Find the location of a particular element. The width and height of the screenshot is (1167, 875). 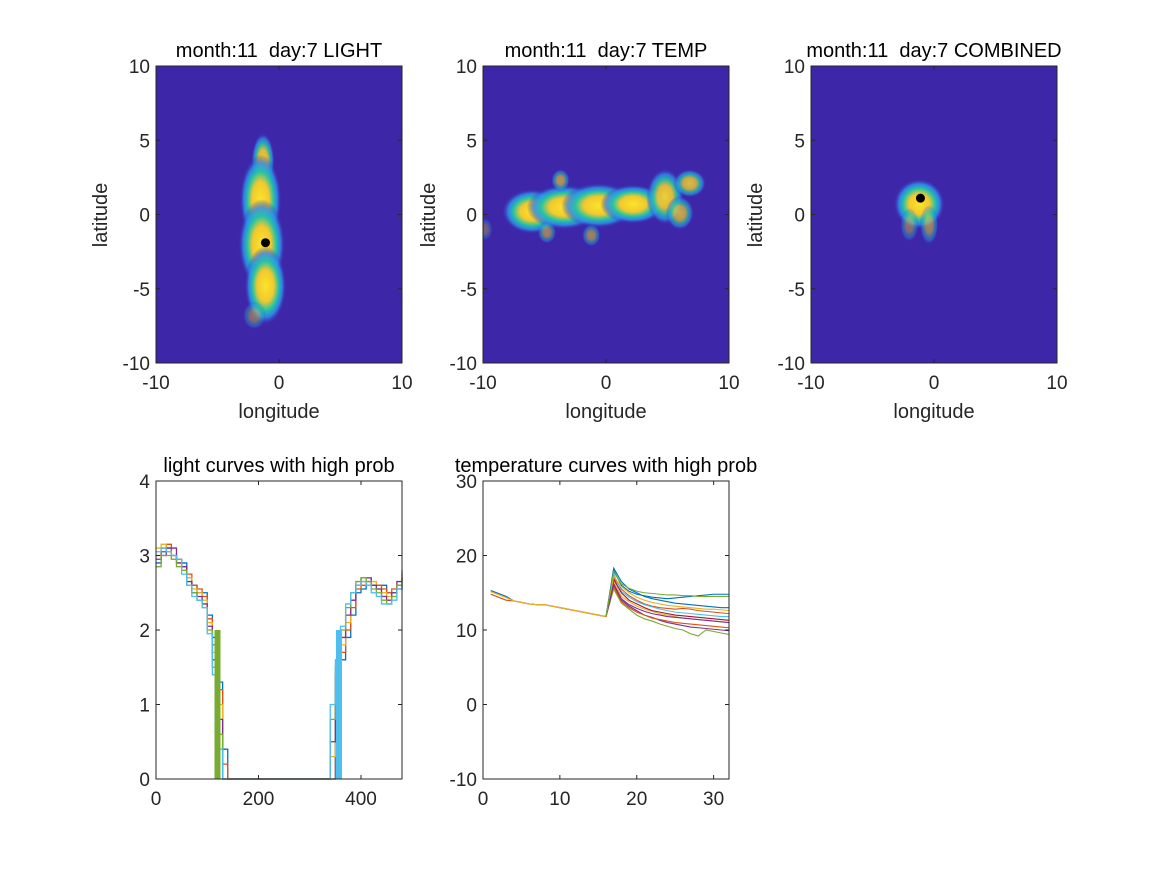

x-tick-label: 200 is located at coordinates (259, 799).